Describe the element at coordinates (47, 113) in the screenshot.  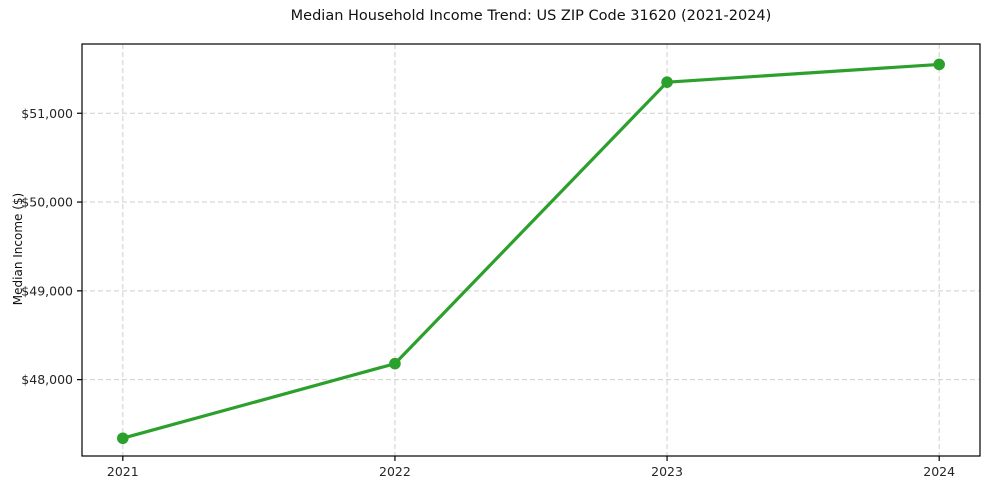
I see `y-tick-label: $51,000` at that location.